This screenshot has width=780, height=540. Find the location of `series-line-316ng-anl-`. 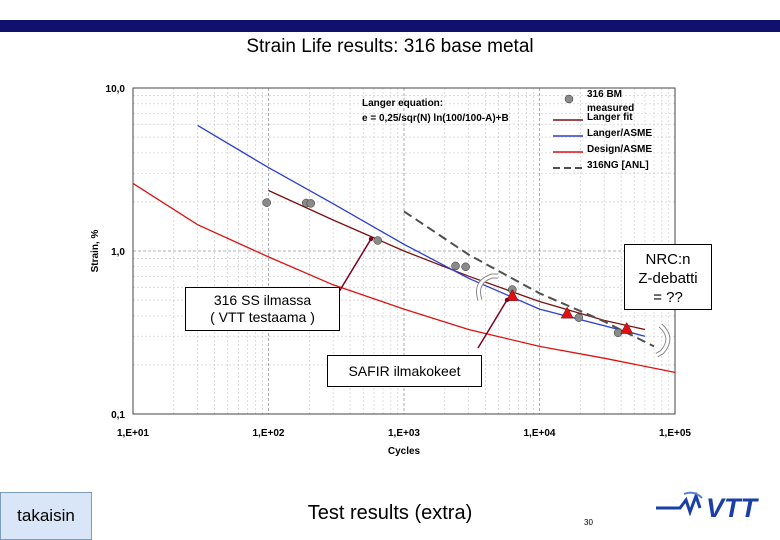

series-line-316ng-anl- is located at coordinates (529, 279).